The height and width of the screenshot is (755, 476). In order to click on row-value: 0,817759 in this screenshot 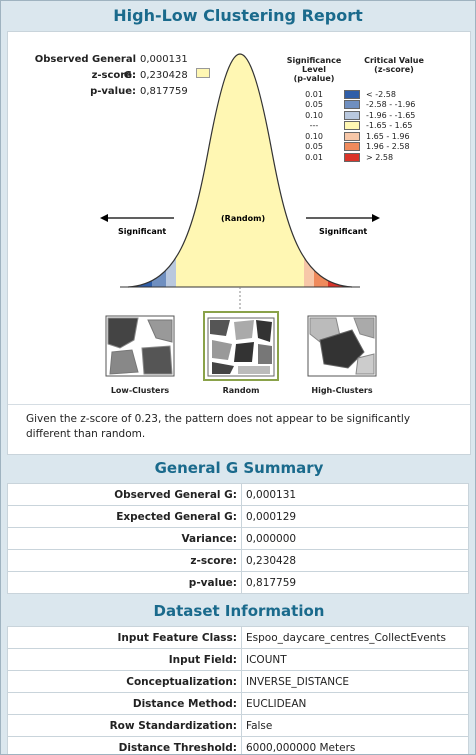, I will do `click(355, 583)`.